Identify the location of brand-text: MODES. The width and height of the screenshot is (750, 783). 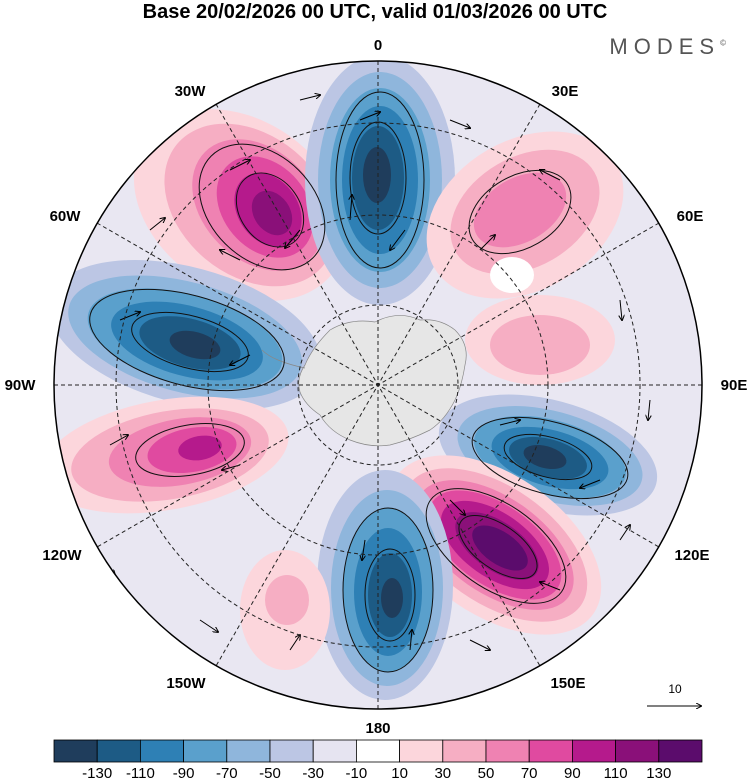
(665, 46).